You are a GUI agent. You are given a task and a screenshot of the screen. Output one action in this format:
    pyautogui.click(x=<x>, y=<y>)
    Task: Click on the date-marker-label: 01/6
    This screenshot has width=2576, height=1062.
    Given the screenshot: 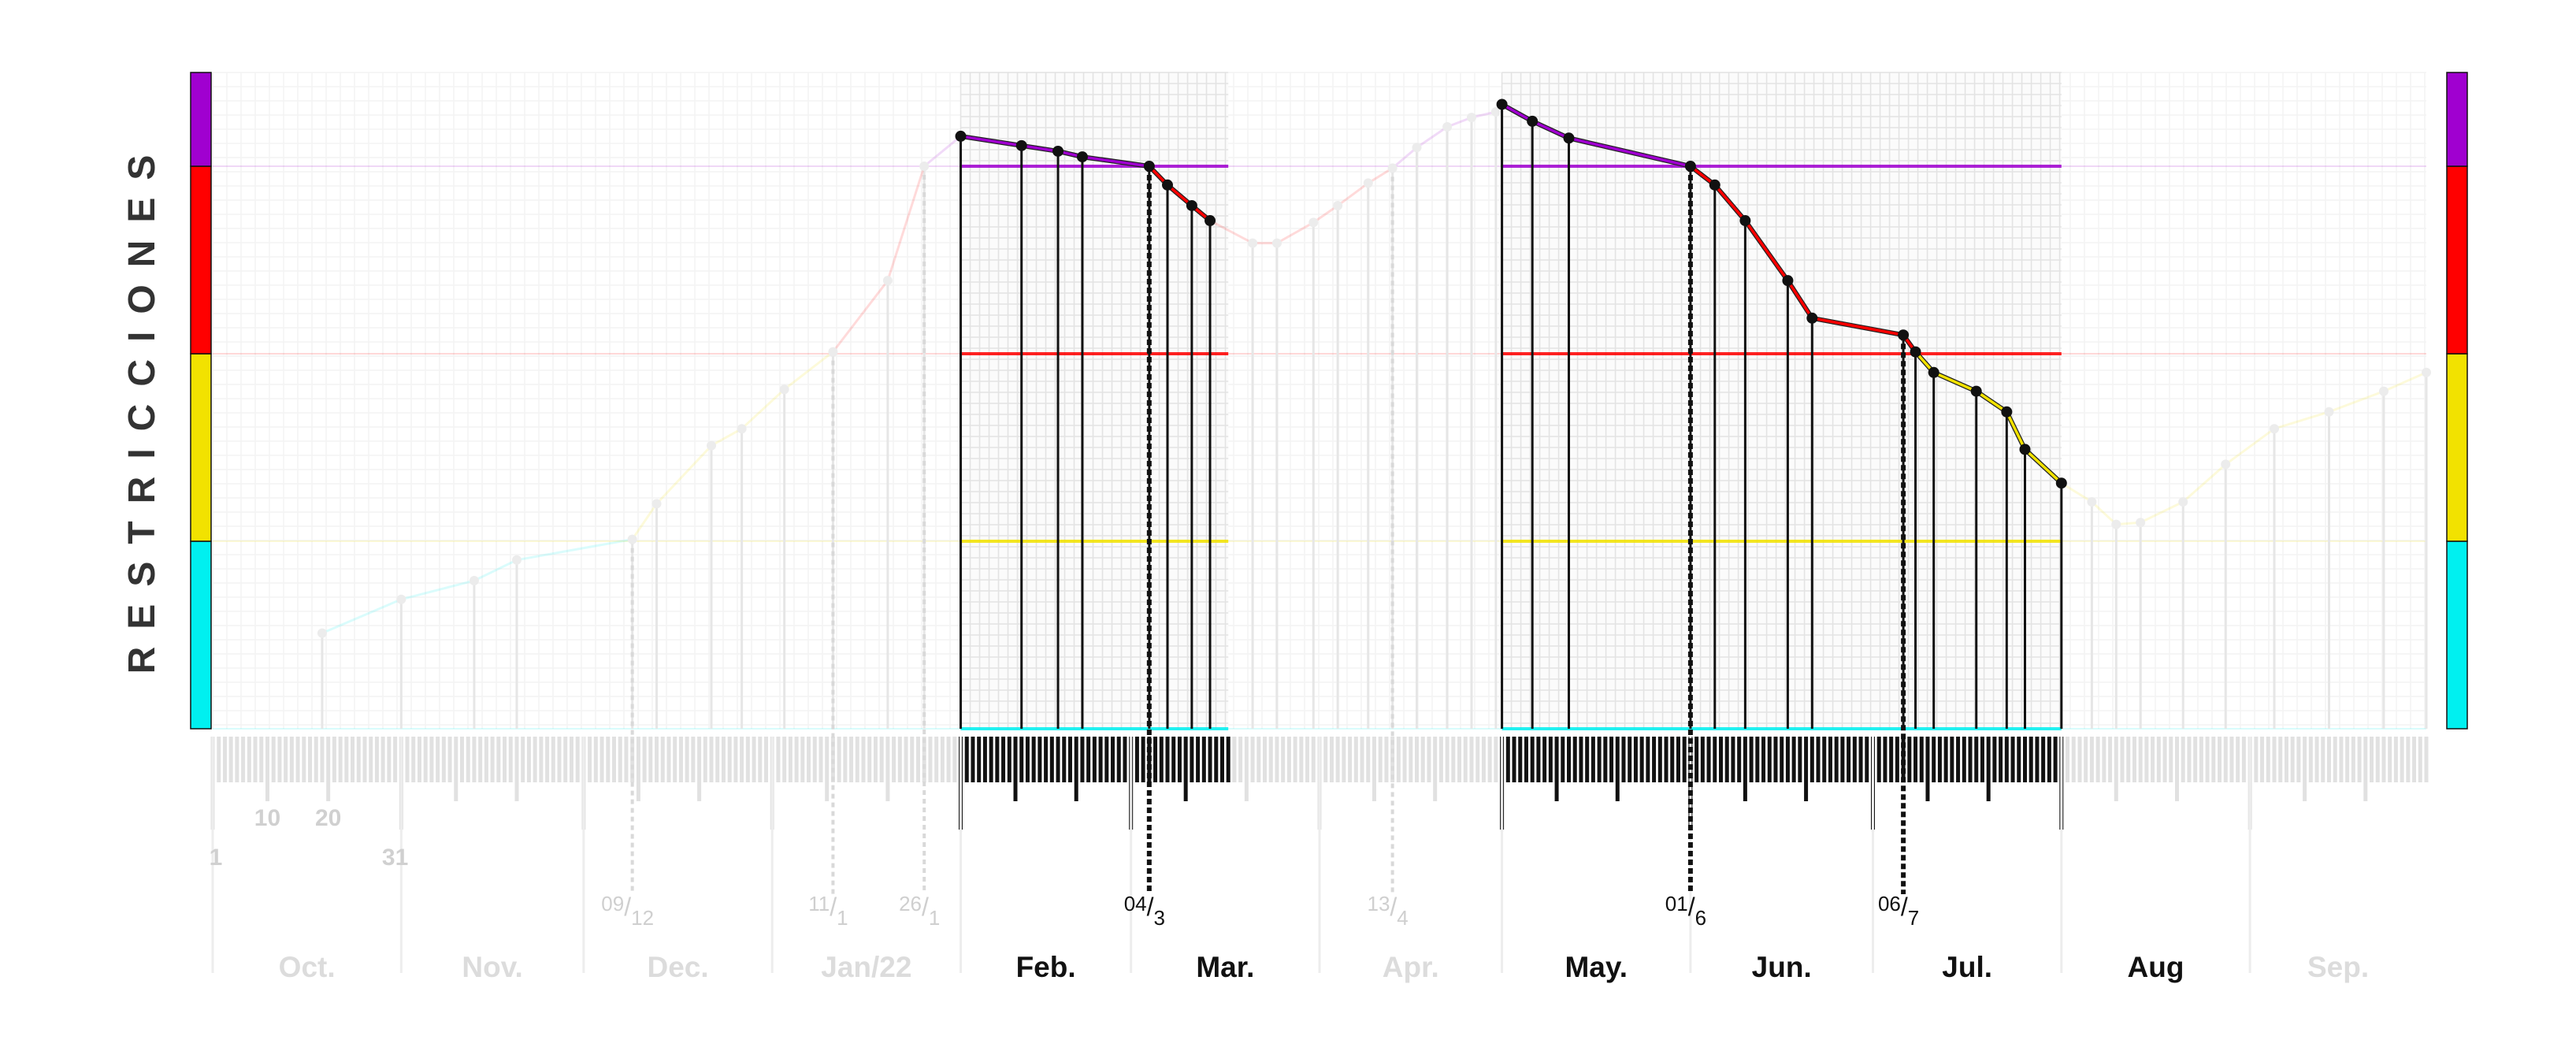 What is the action you would take?
    pyautogui.click(x=1685, y=911)
    